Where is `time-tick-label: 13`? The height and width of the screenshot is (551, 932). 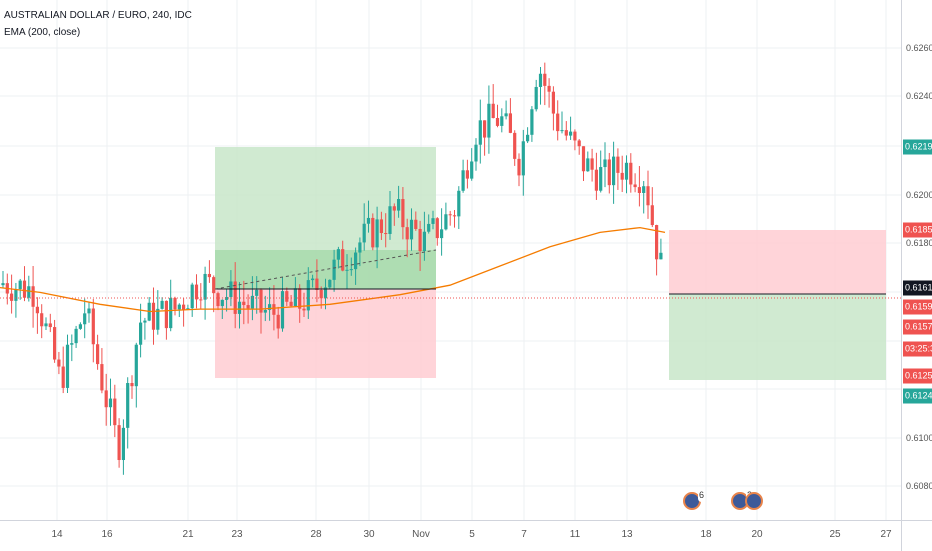 time-tick-label: 13 is located at coordinates (627, 534).